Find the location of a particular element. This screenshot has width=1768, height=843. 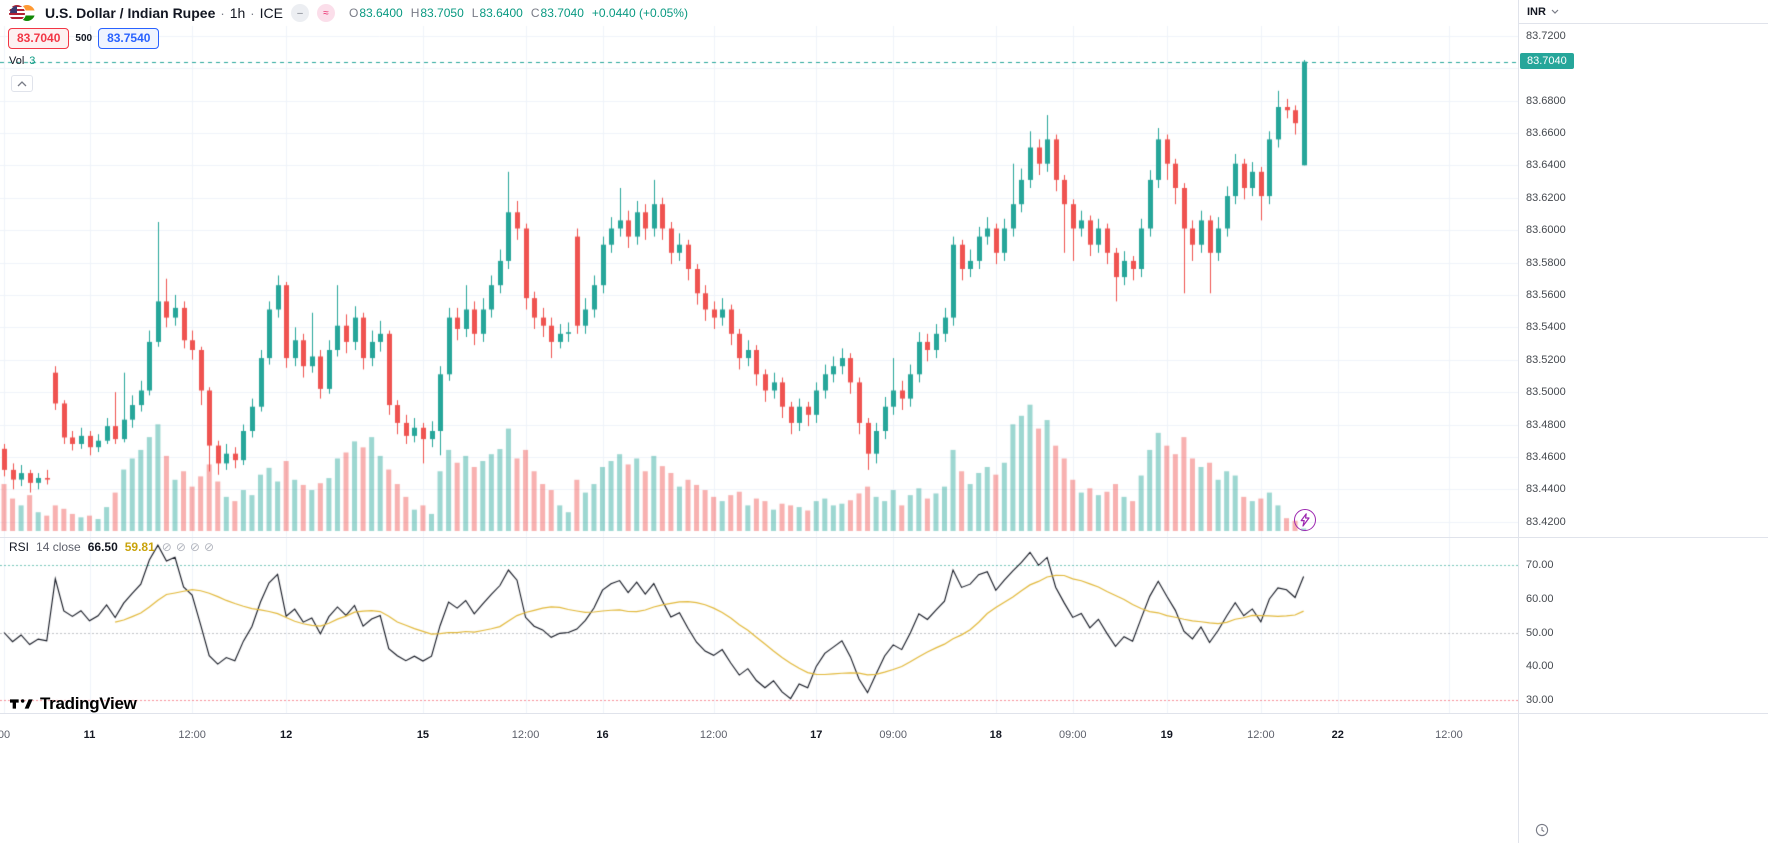

price-axis-label: 83.5800 is located at coordinates (1546, 262).